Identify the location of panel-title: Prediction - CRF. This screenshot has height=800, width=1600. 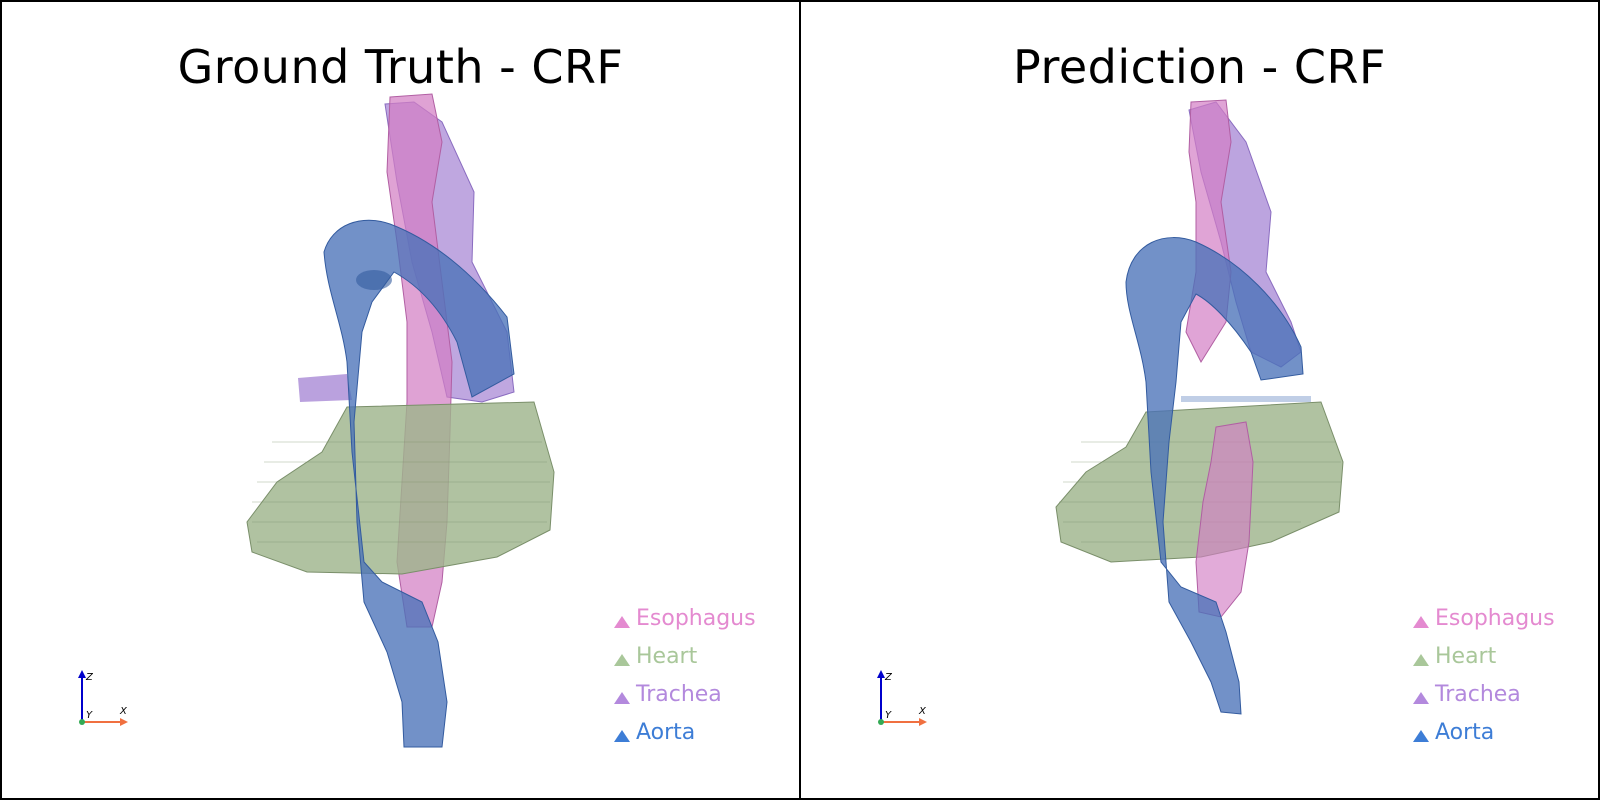
(1199, 67).